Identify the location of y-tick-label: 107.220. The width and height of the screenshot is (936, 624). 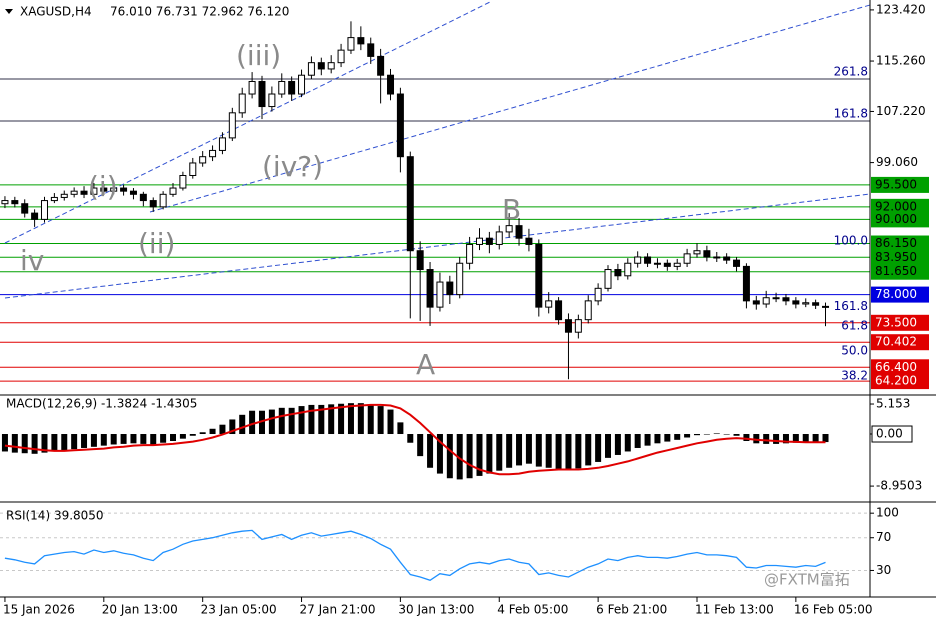
(901, 111).